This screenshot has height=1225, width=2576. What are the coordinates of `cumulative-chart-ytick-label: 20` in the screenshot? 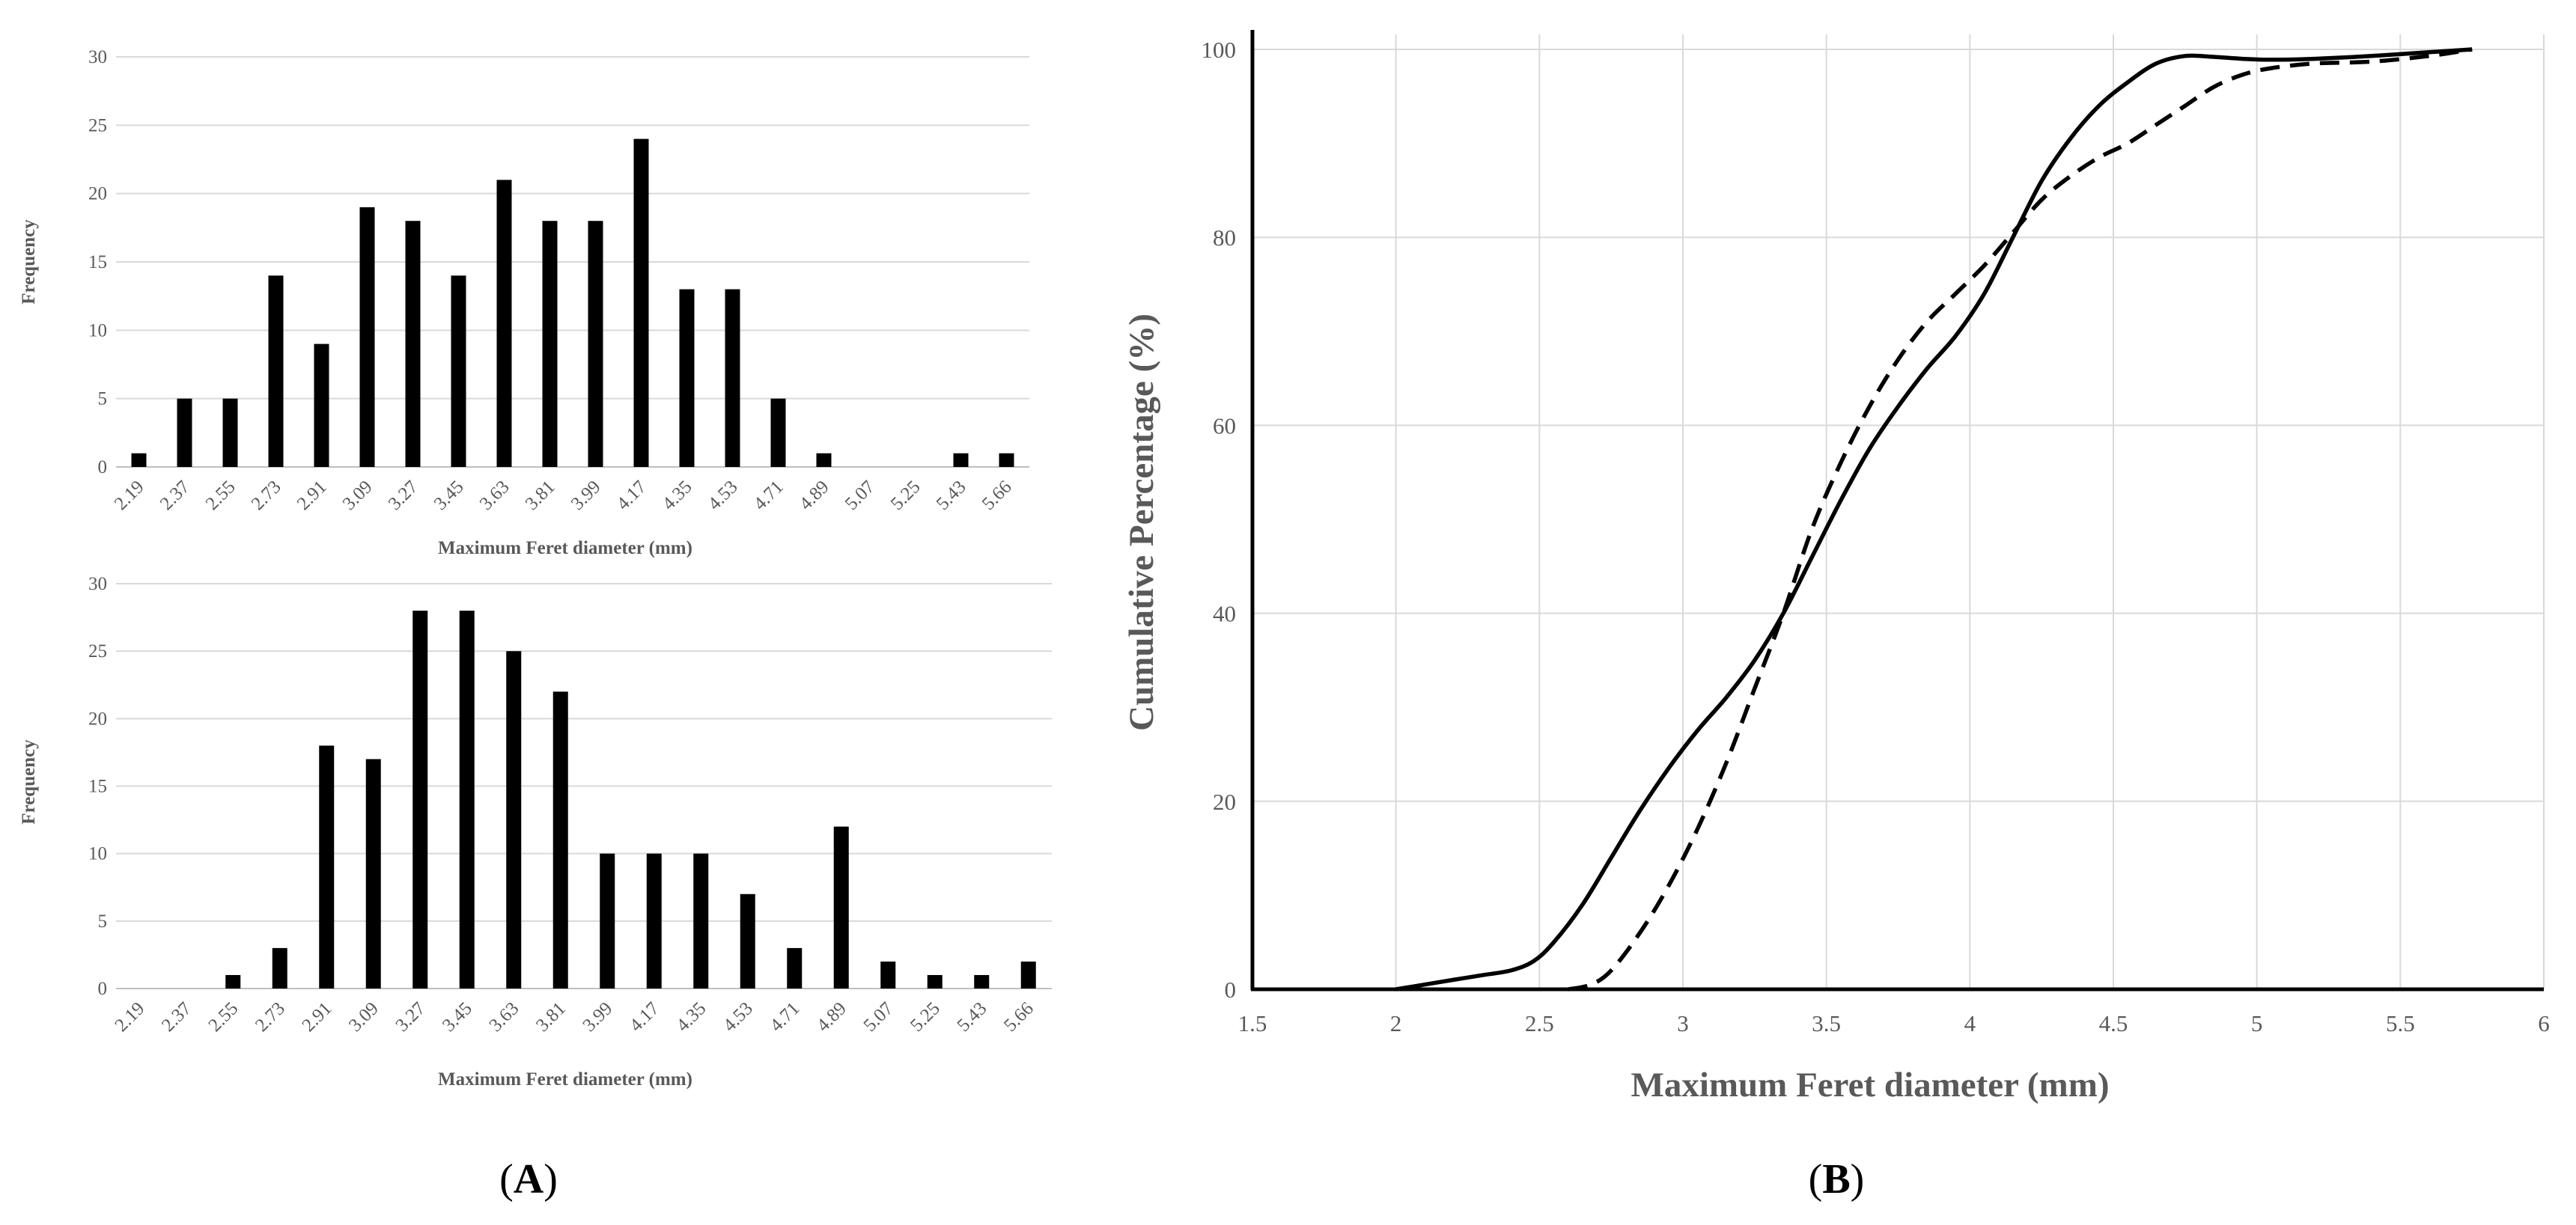 It's located at (1224, 802).